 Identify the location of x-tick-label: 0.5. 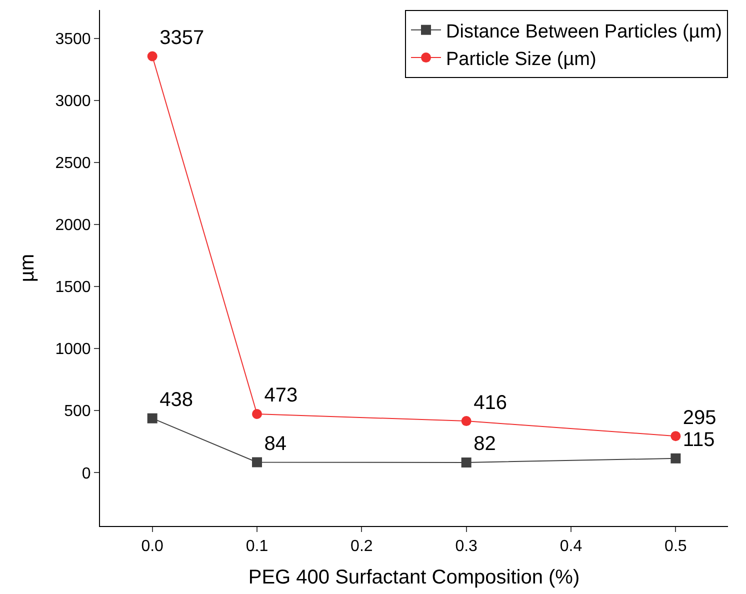
(675, 547).